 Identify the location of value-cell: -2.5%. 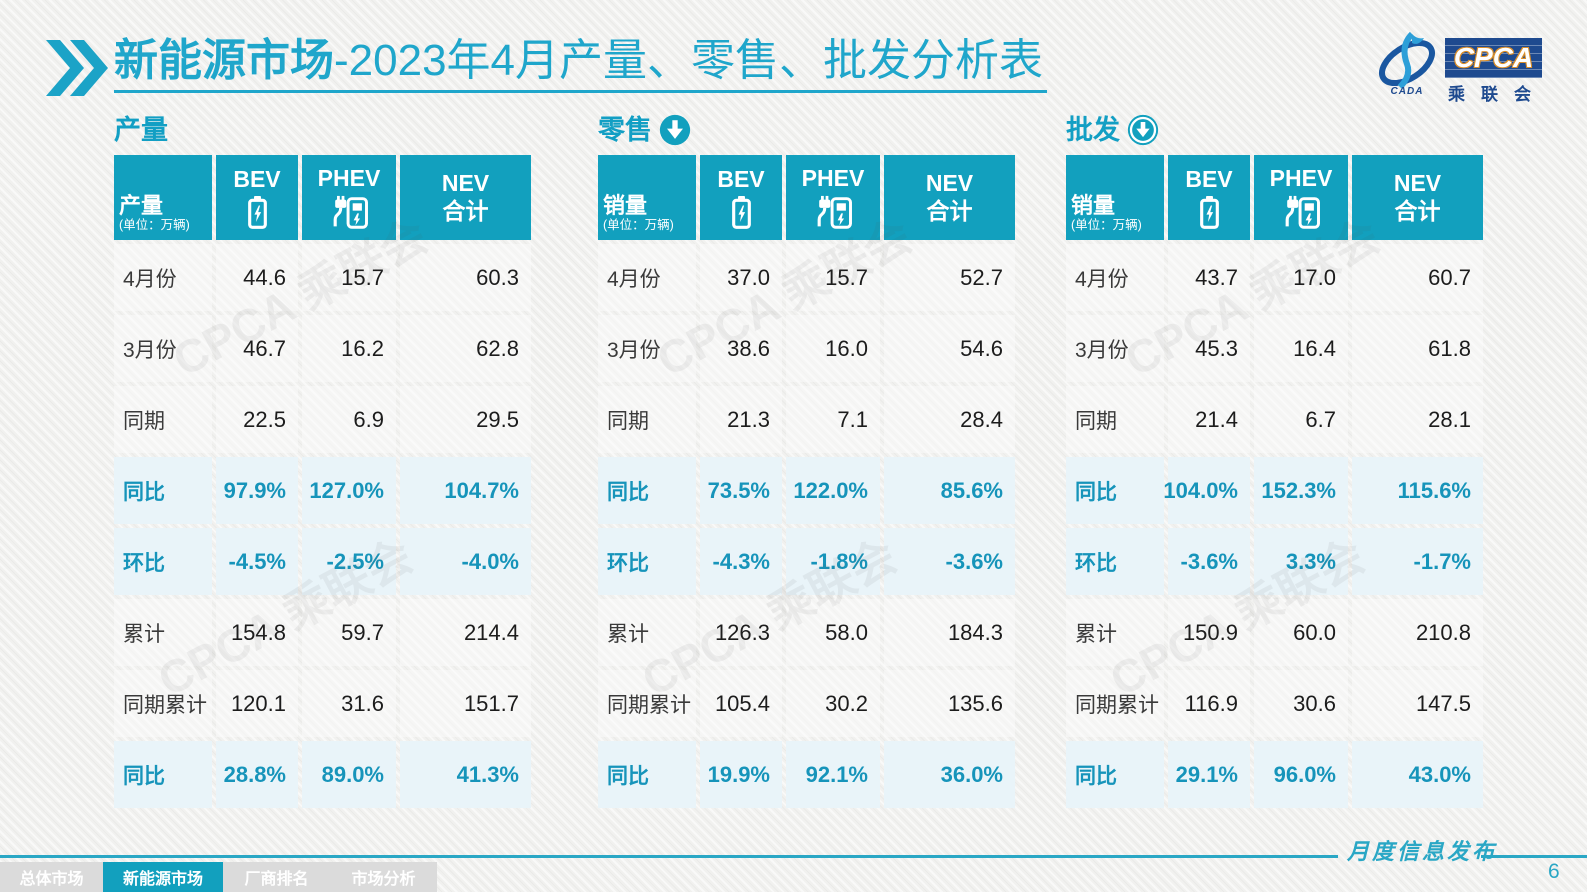
(349, 561).